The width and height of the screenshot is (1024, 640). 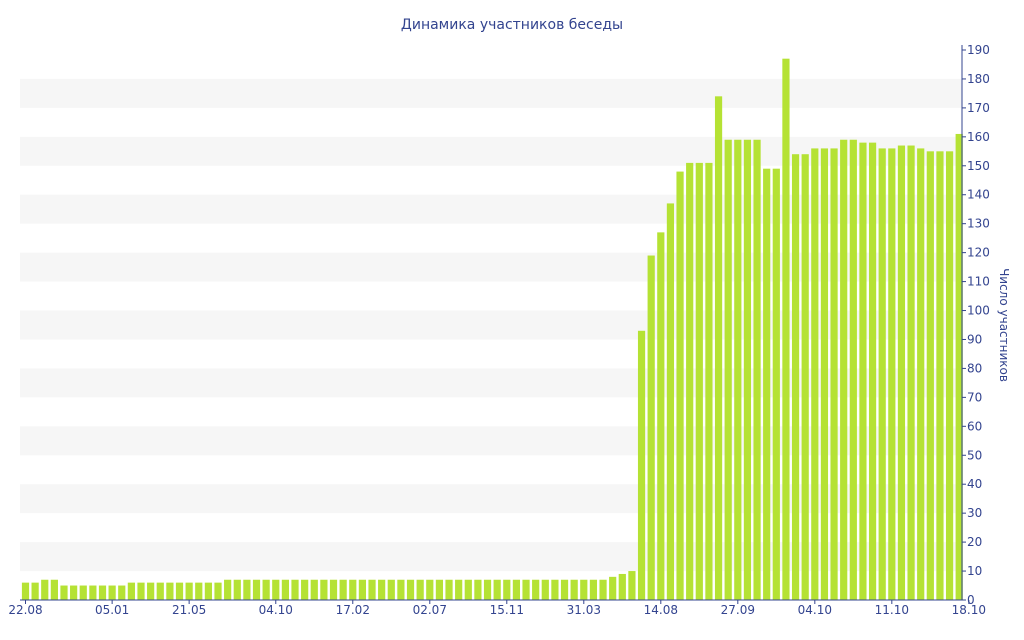 I want to click on y-tick-label: 170, so click(x=978, y=108).